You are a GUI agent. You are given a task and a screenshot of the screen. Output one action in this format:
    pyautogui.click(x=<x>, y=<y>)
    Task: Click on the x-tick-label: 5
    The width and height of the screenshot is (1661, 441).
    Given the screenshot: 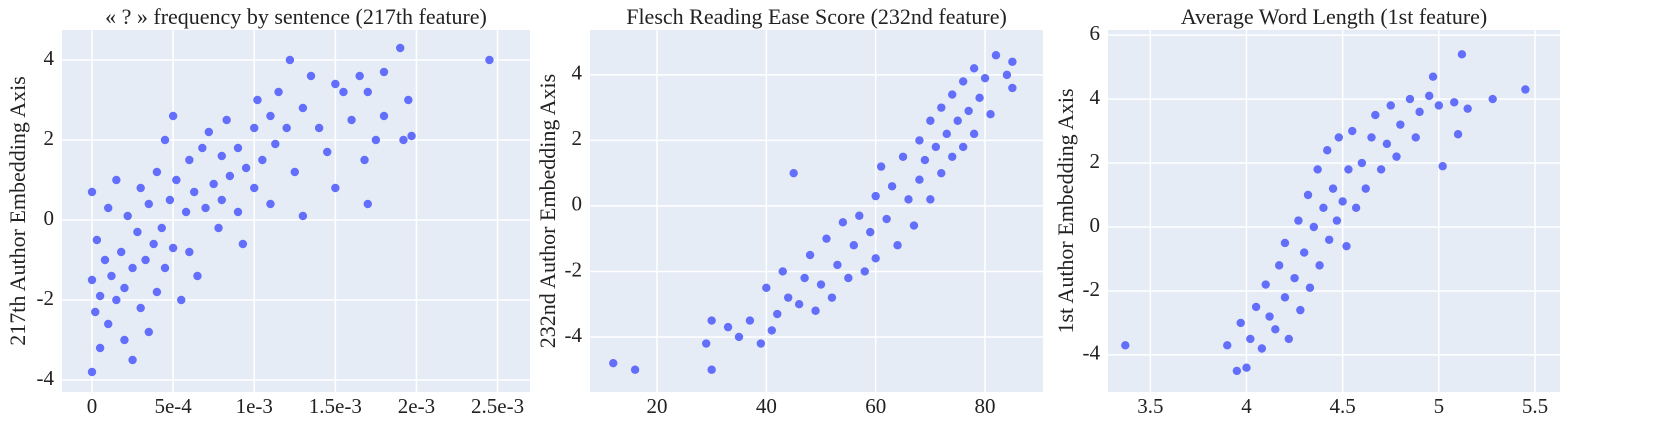 What is the action you would take?
    pyautogui.click(x=1439, y=406)
    